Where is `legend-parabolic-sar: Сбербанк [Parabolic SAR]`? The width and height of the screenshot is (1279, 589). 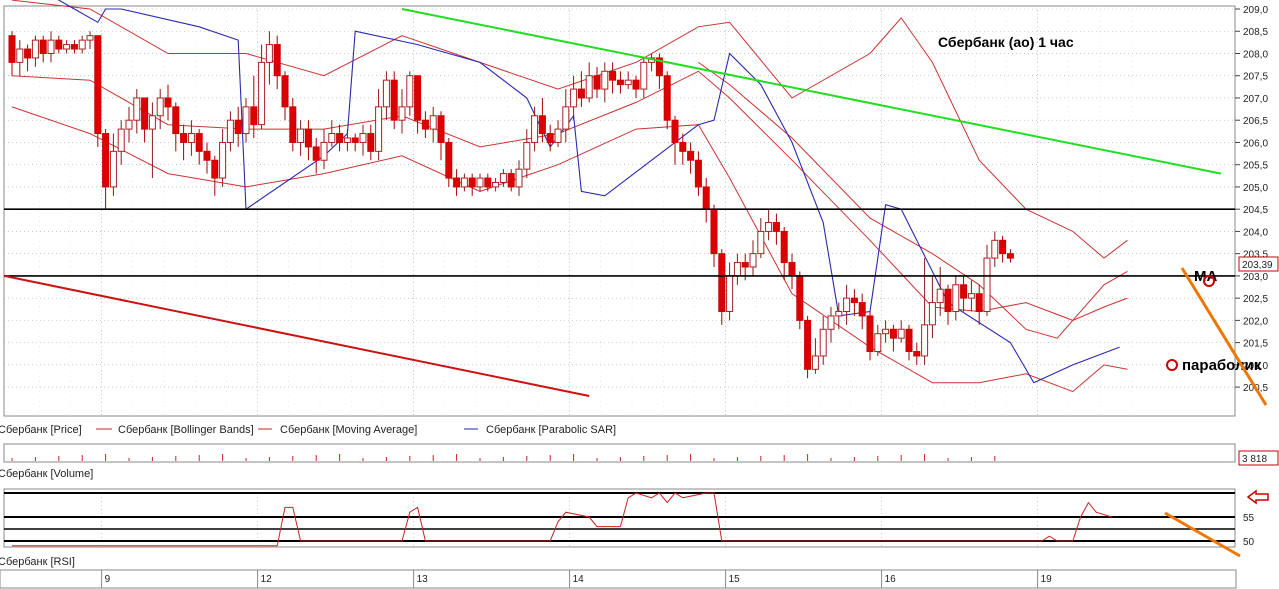
legend-parabolic-sar: Сбербанк [Parabolic SAR] is located at coordinates (551, 430).